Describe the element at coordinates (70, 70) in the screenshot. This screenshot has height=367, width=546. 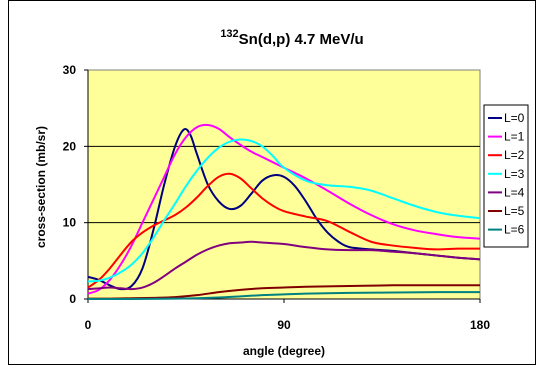
I see `y-tick-label: 30` at that location.